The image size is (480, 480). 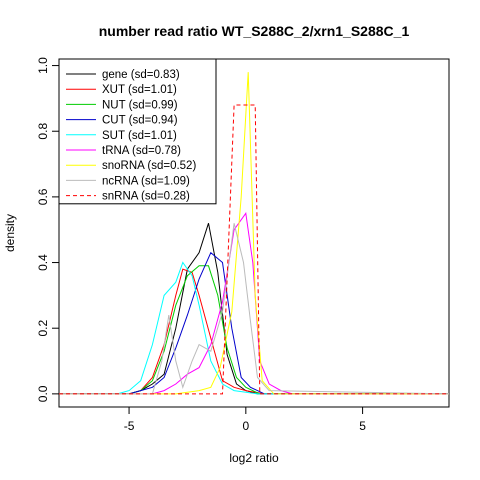 What do you see at coordinates (43, 196) in the screenshot?
I see `y-tick-label: 0.6` at bounding box center [43, 196].